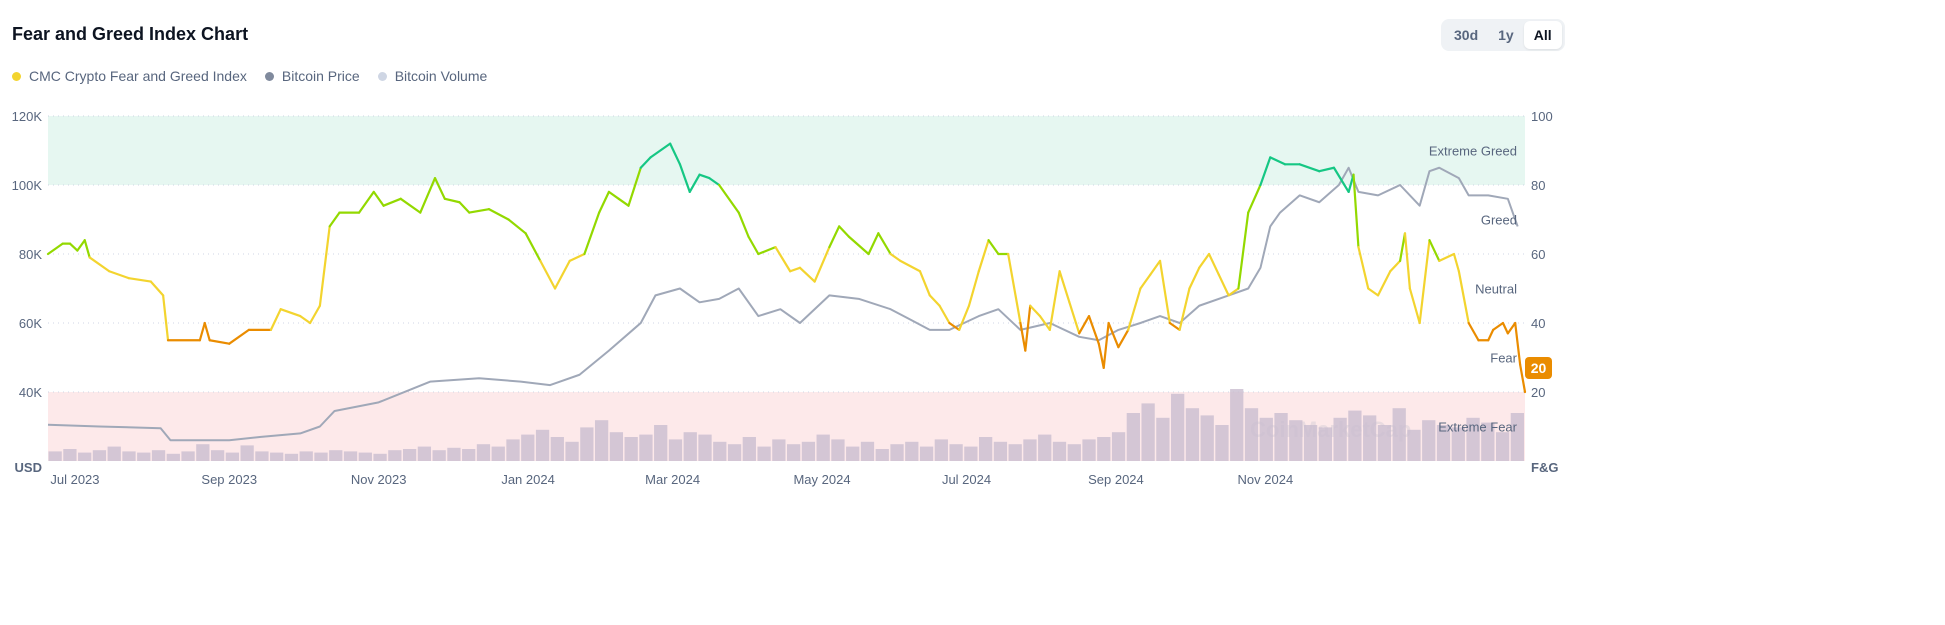 The height and width of the screenshot is (625, 1945). Describe the element at coordinates (382, 76) in the screenshot. I see `legend-dot-icon` at that location.